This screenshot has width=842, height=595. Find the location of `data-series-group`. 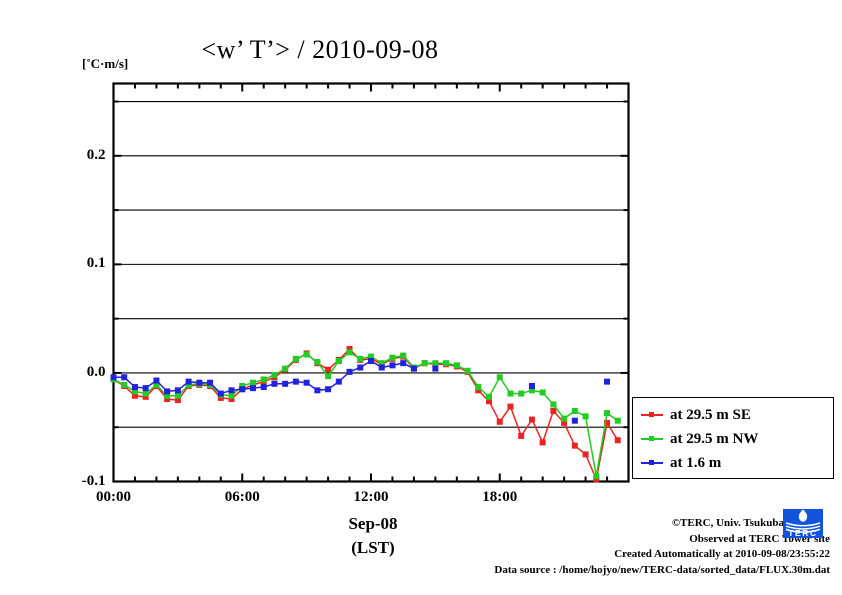

data-series-group is located at coordinates (365, 414).